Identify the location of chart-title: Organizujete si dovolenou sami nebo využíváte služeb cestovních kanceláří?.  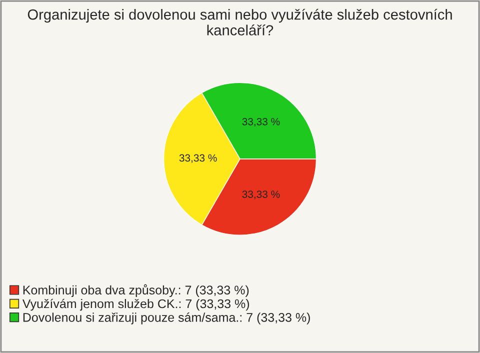
(240, 22).